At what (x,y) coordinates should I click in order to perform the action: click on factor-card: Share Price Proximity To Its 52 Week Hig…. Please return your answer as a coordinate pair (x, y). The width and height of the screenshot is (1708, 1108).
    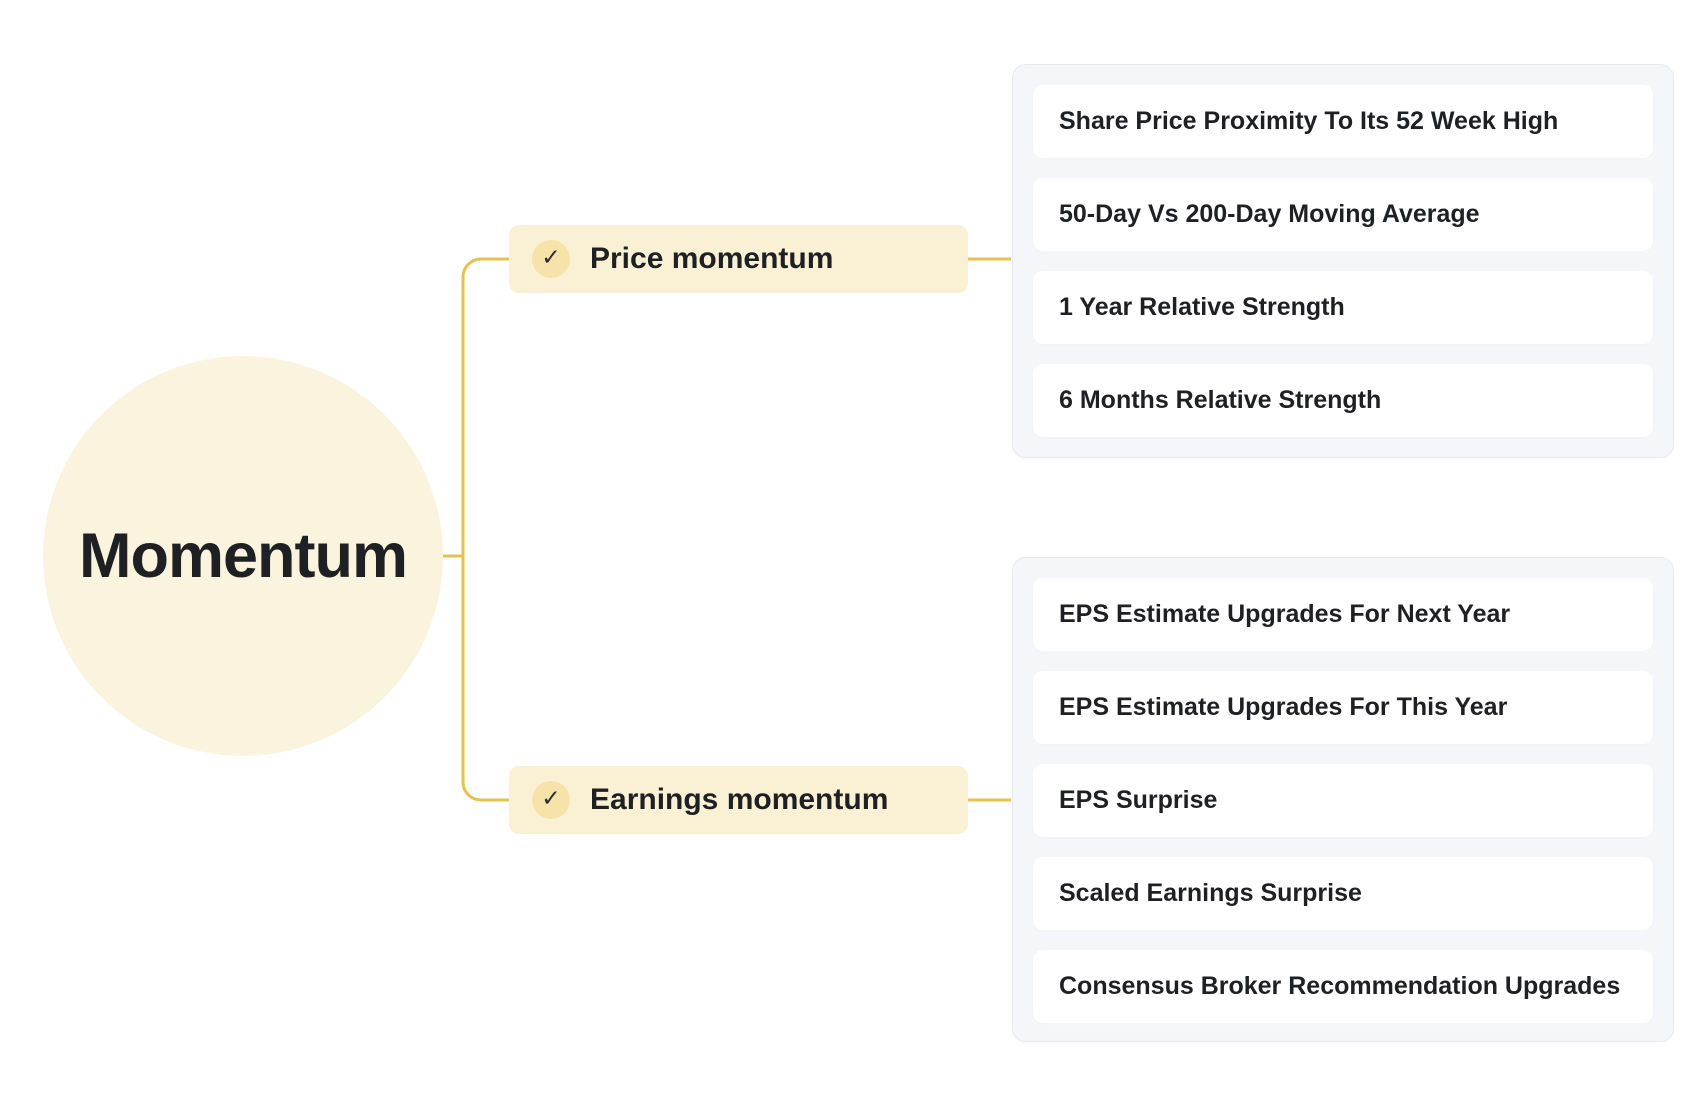
    Looking at the image, I should click on (1343, 121).